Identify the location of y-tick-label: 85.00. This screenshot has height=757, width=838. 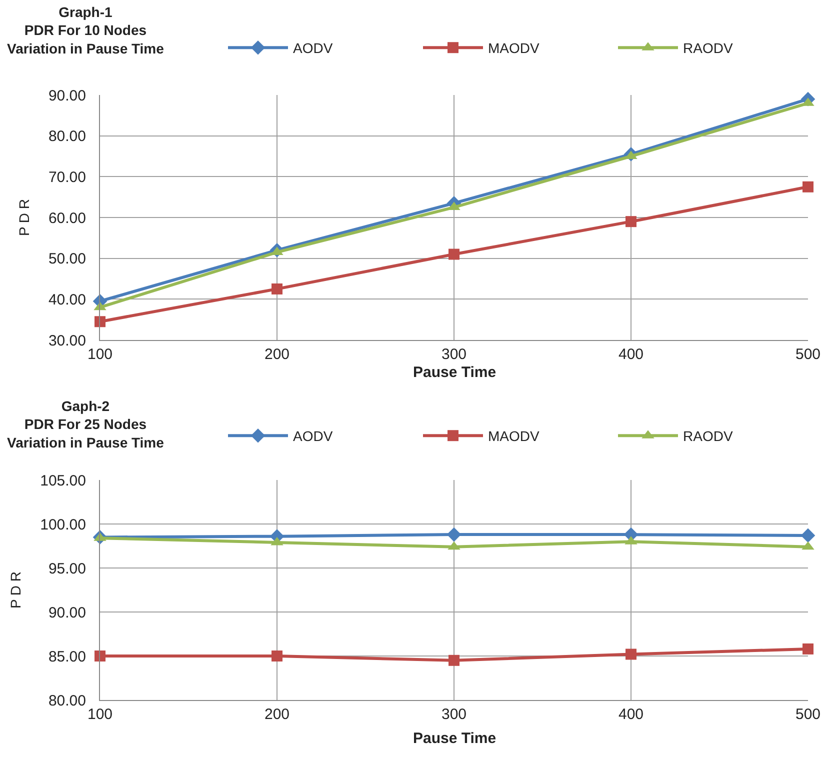
(67, 657).